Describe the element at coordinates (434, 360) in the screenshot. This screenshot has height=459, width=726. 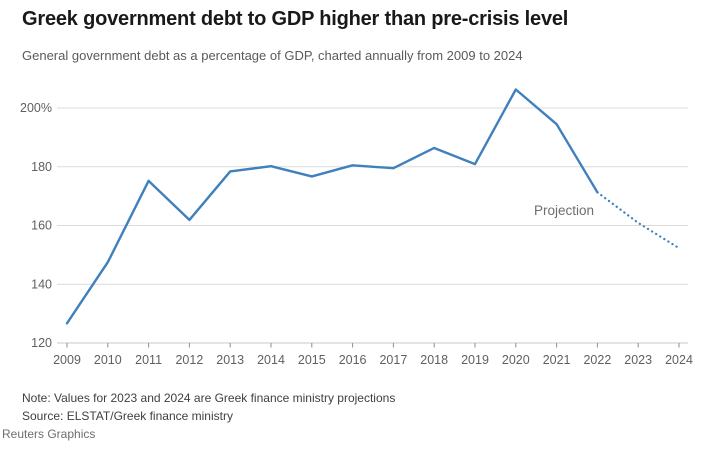
I see `x-axis-tick-label: 2018` at that location.